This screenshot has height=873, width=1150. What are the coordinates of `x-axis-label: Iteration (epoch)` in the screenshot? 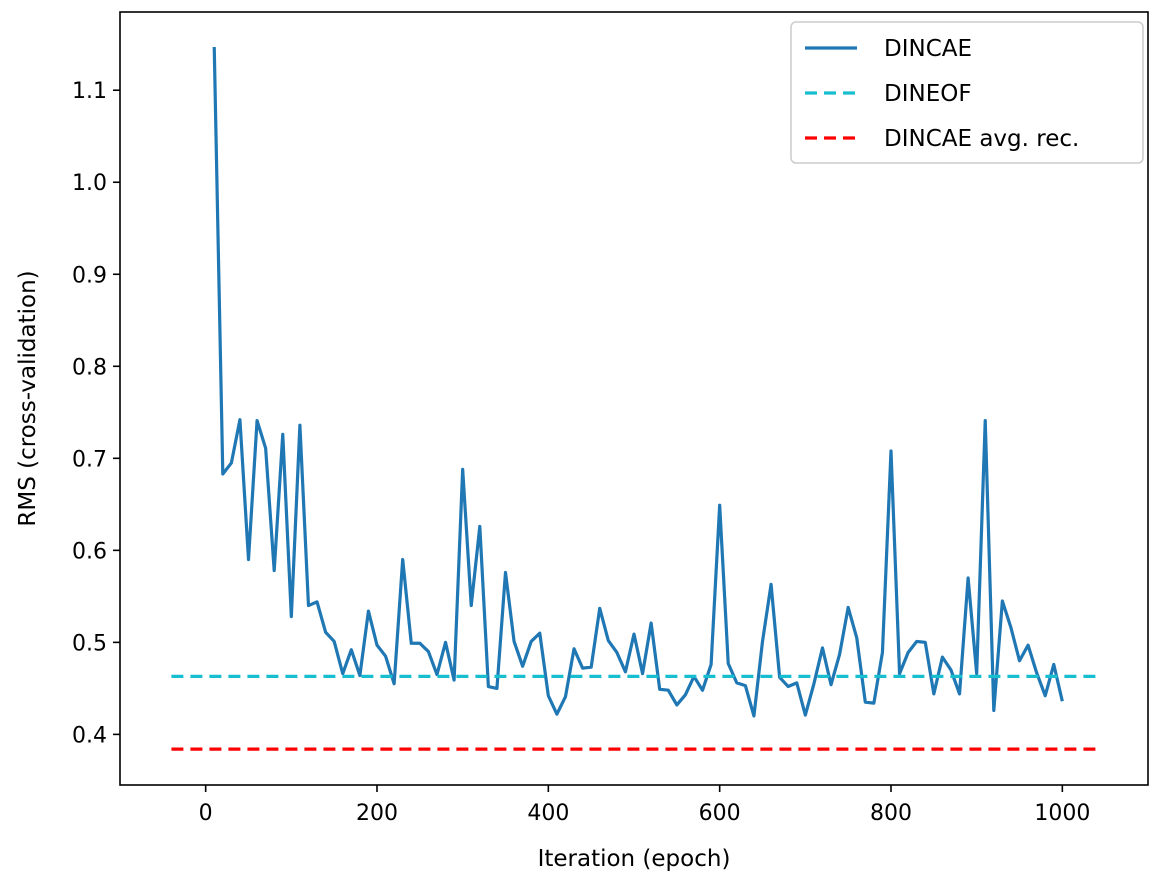 It's located at (634, 859).